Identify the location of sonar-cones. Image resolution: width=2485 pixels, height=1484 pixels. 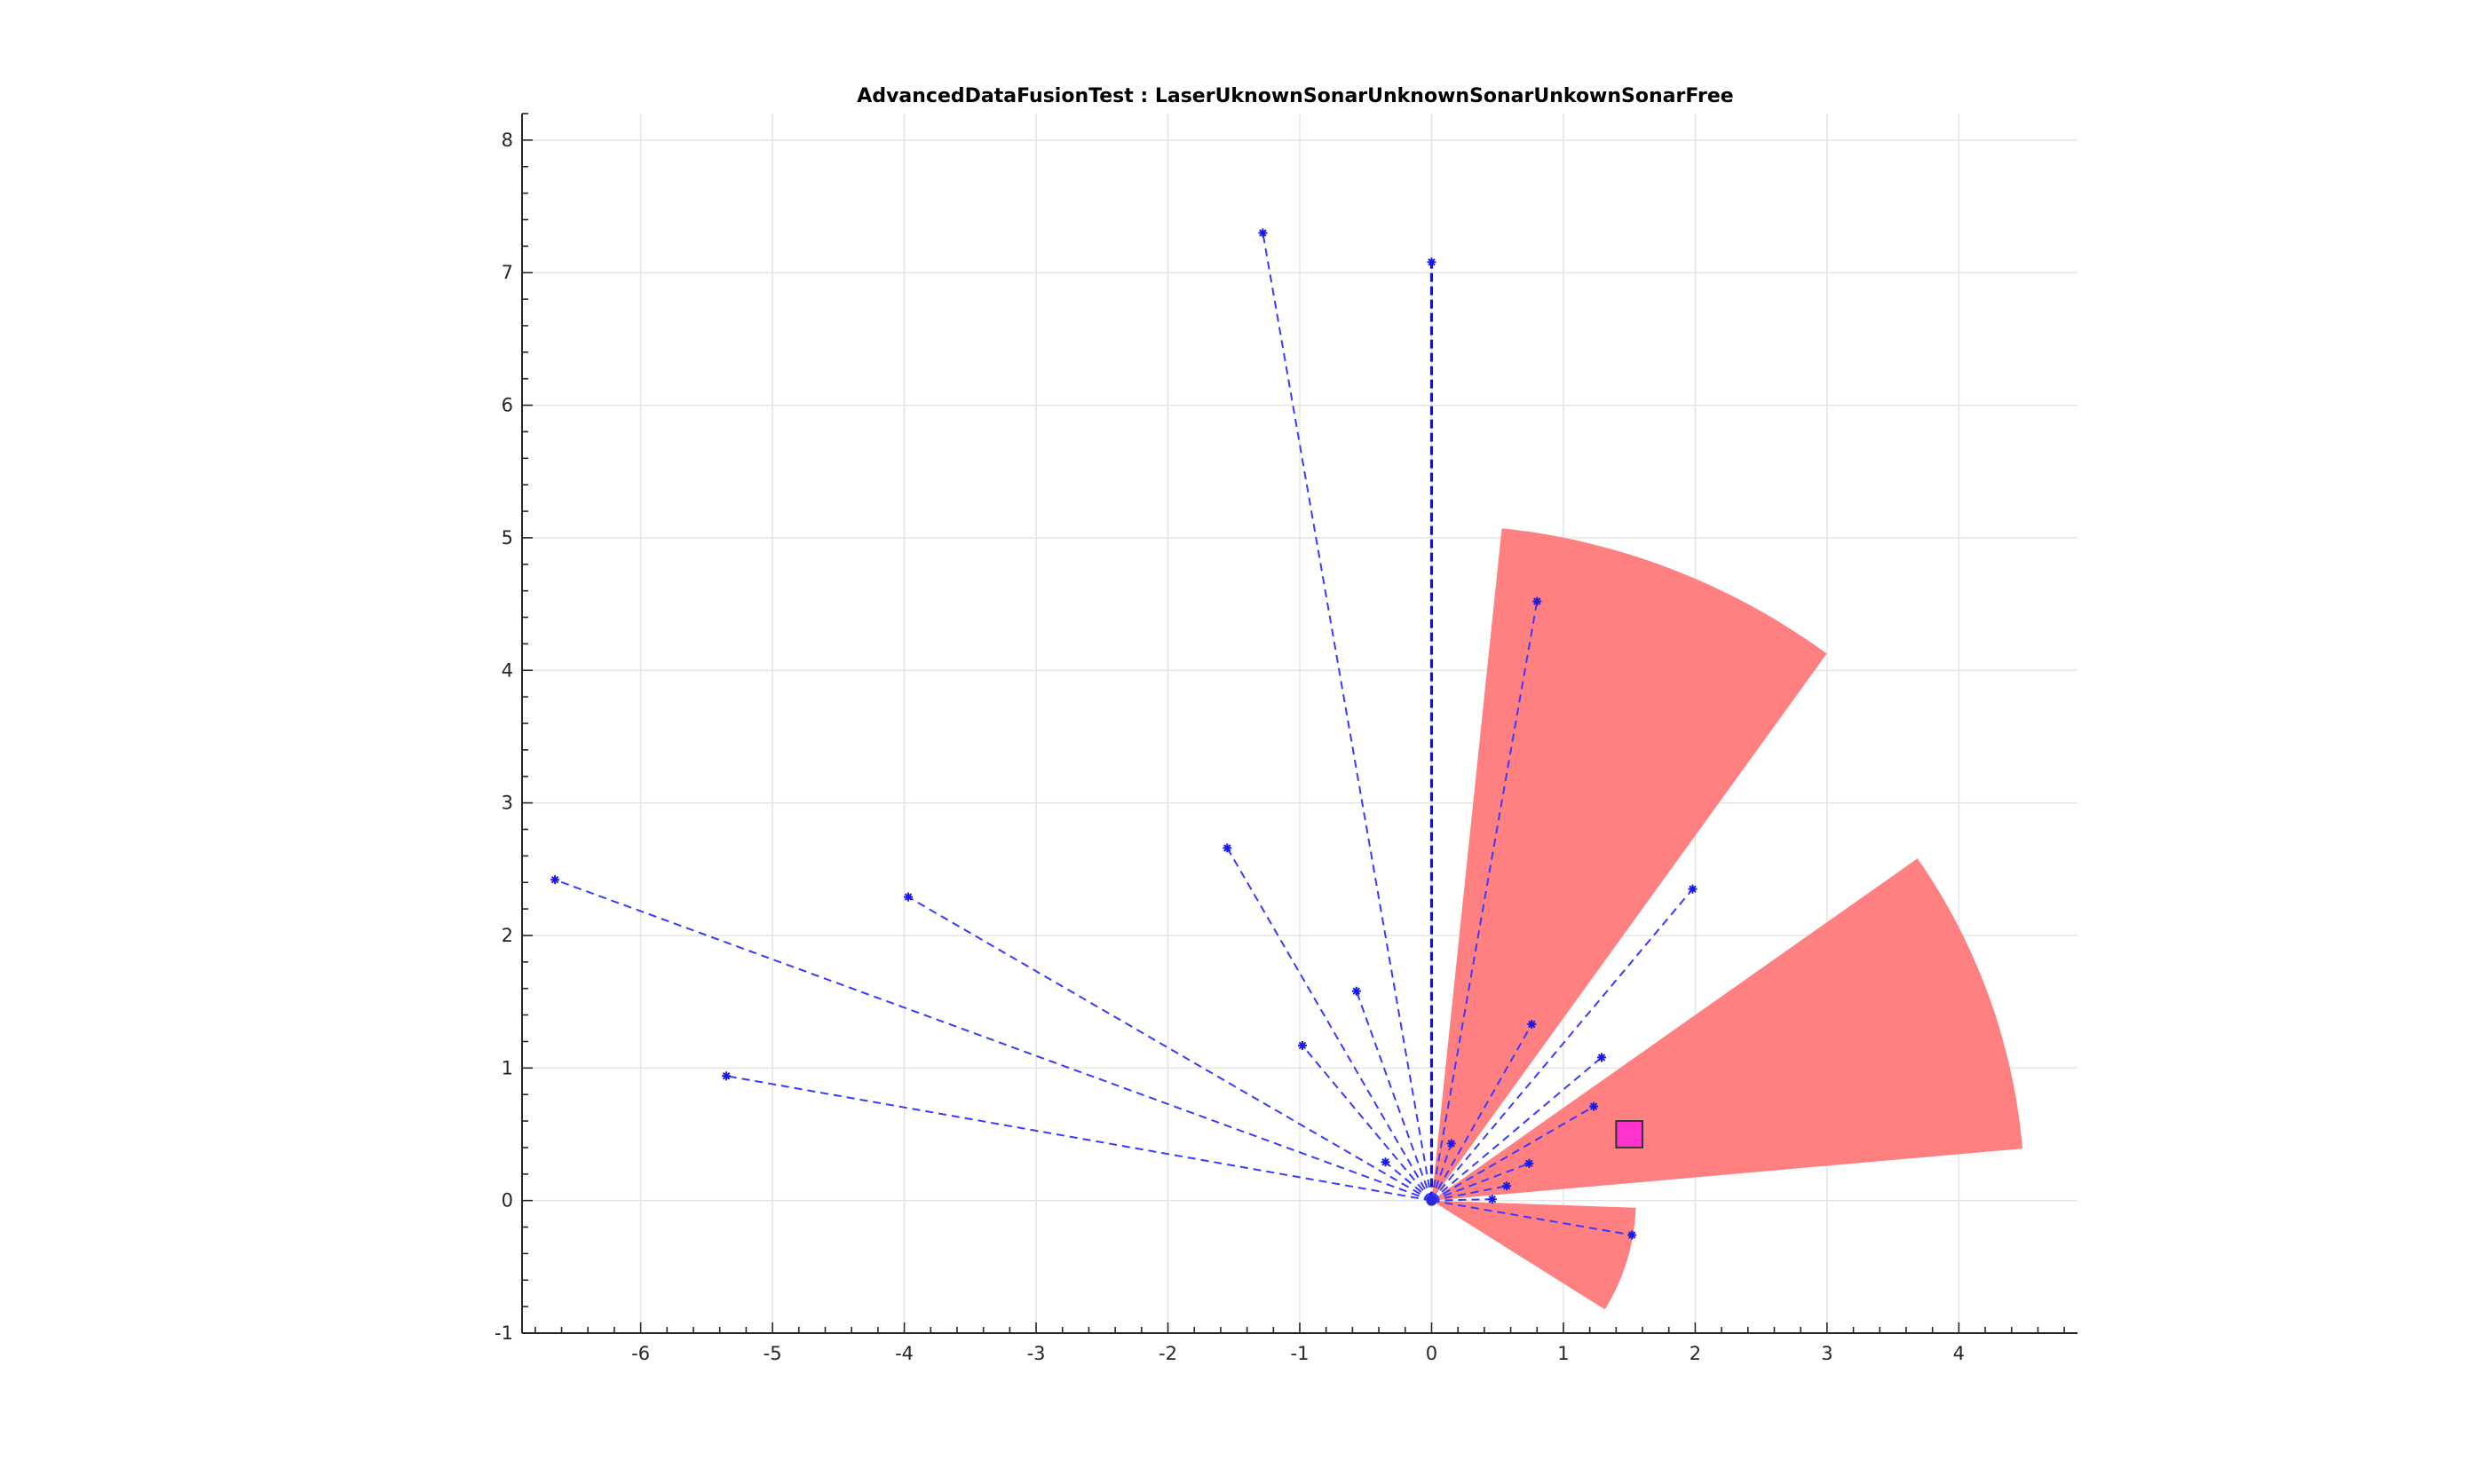
(1727, 919).